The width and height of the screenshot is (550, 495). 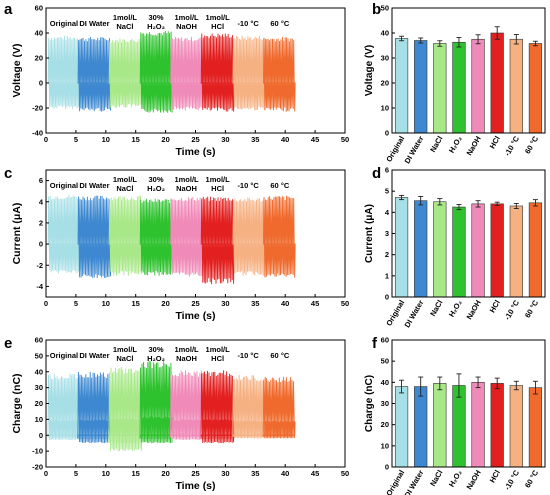 I want to click on category-label-f-3: H₂O₂, so click(x=455, y=479).